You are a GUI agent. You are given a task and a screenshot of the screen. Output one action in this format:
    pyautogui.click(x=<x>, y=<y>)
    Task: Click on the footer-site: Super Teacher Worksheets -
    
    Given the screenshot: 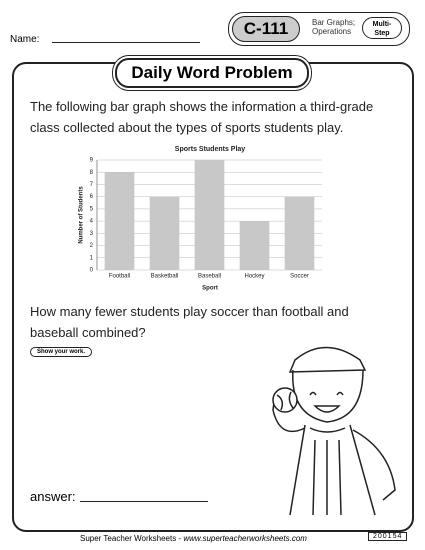 What is the action you would take?
    pyautogui.click(x=131, y=538)
    